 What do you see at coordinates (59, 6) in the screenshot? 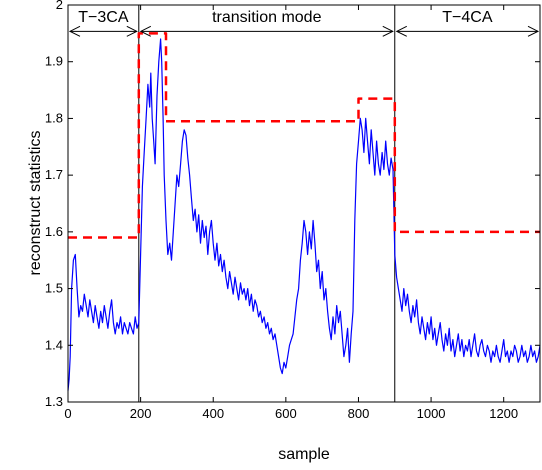
I see `y-tick-label: 2` at bounding box center [59, 6].